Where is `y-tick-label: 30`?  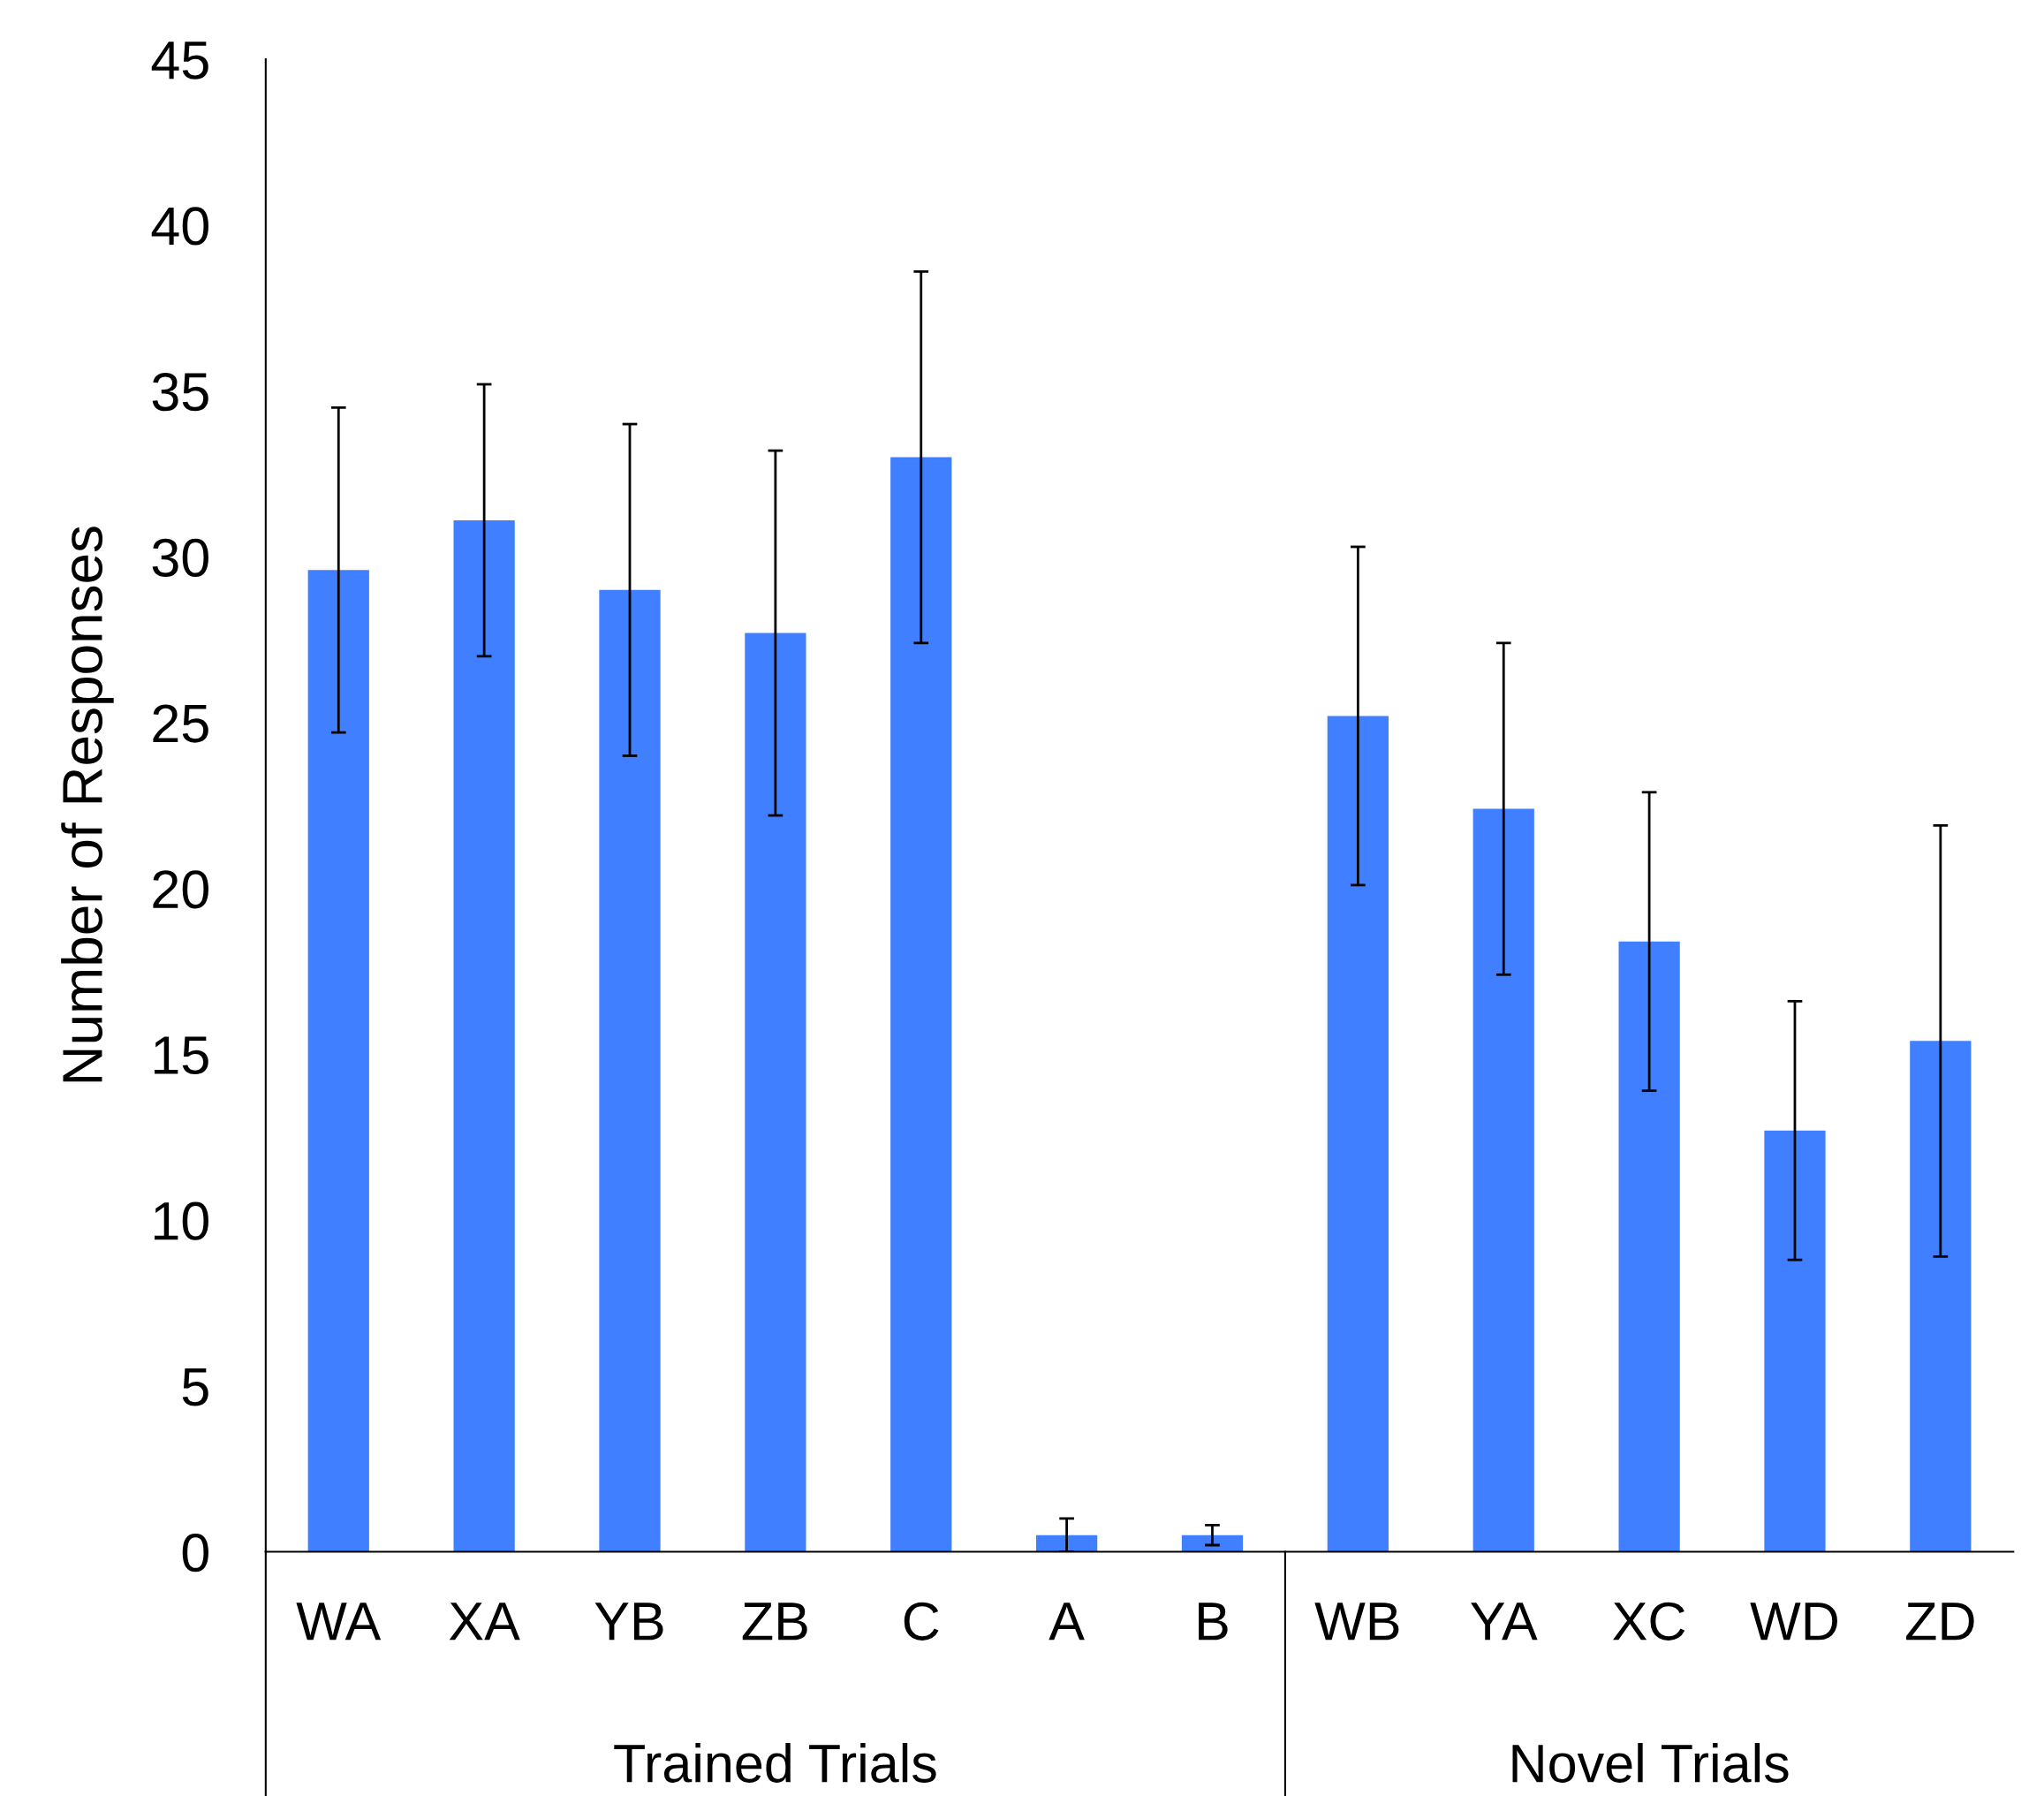 y-tick-label: 30 is located at coordinates (180, 557).